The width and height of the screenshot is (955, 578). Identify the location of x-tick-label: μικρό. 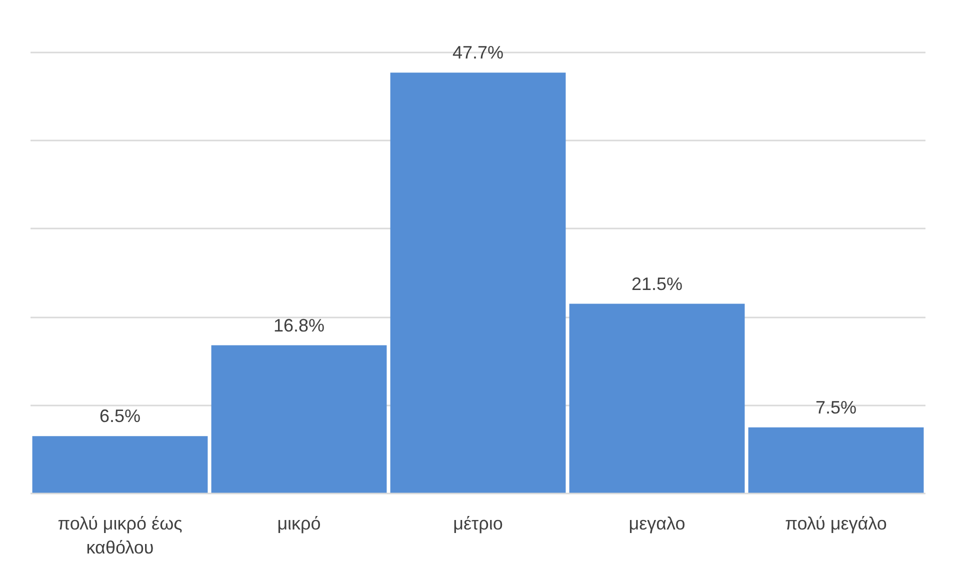
(299, 524).